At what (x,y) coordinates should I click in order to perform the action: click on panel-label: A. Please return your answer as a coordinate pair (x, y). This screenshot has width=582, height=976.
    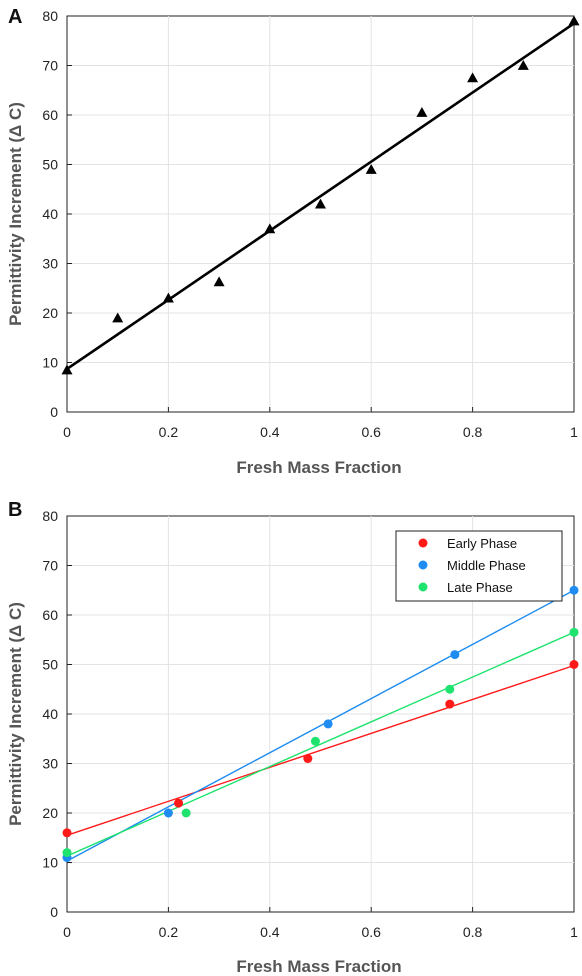
    Looking at the image, I should click on (15, 17).